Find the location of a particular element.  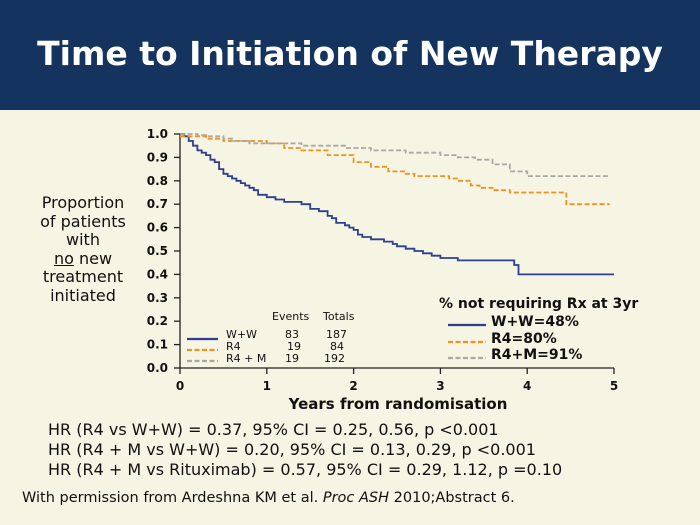

table-header-events: Events is located at coordinates (291, 316).